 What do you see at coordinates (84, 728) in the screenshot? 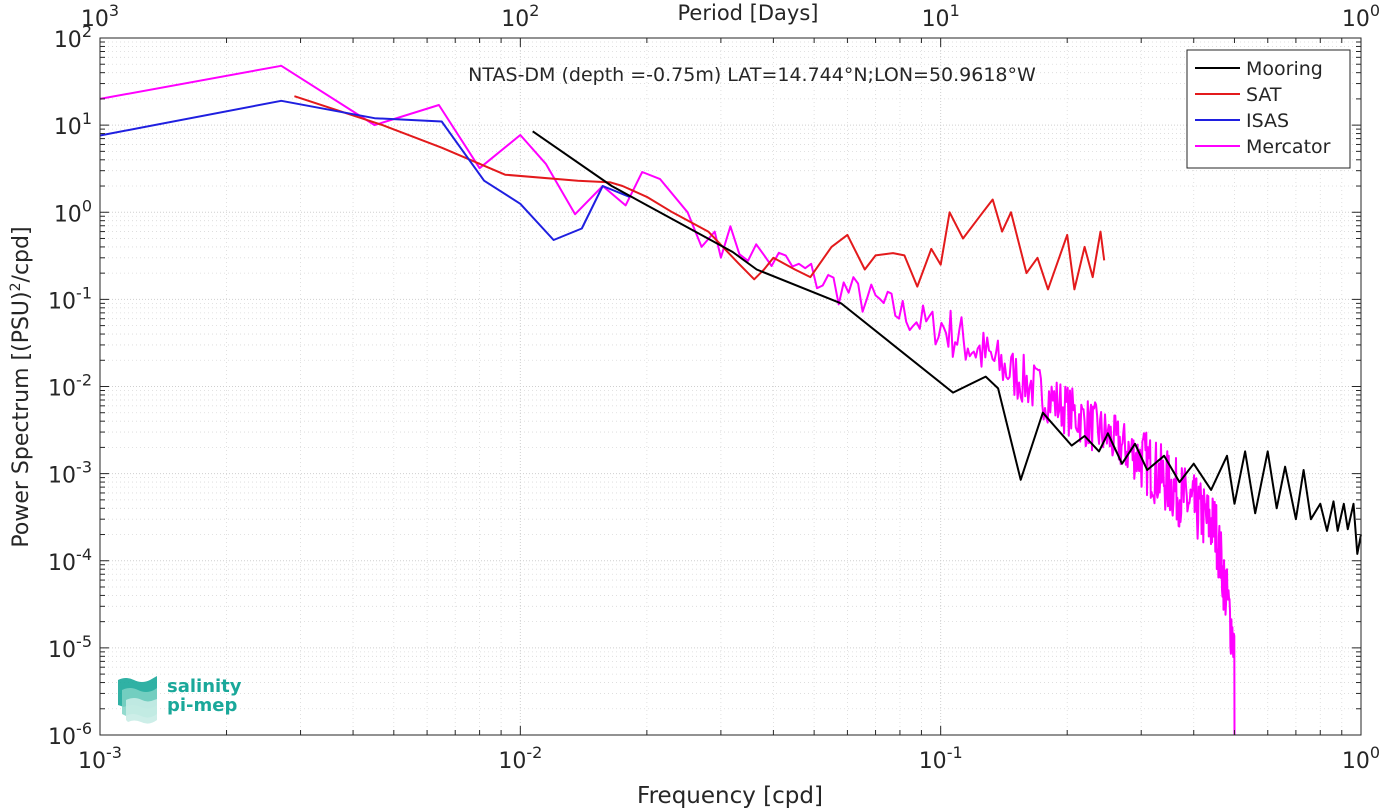
I see `y-tick-label-exp: -6` at bounding box center [84, 728].